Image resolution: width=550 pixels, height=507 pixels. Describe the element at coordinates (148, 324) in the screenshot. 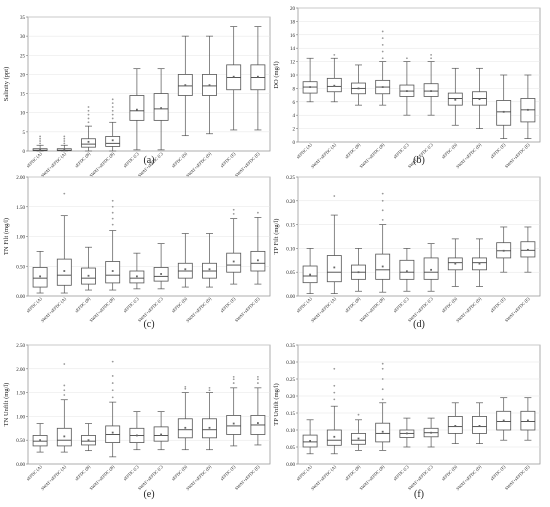

I see `panel-label: (c)` at that location.